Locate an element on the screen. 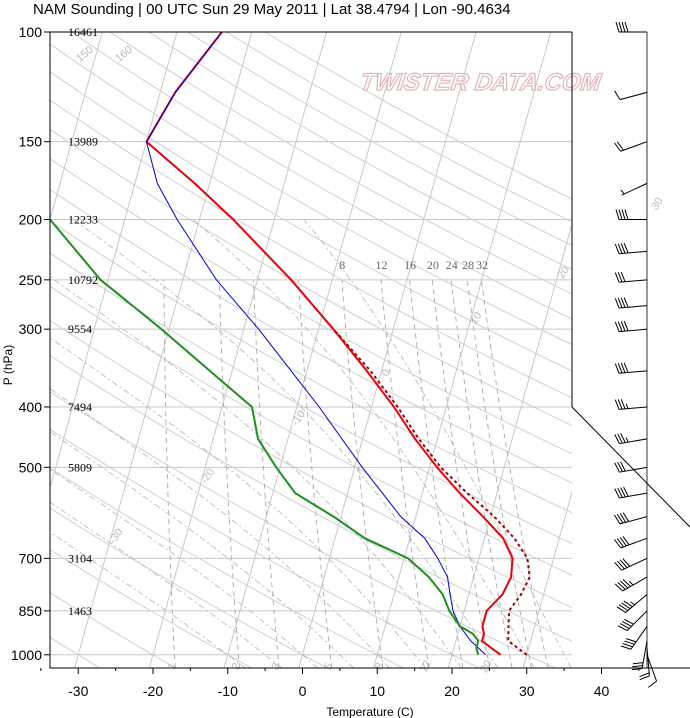 The image size is (690, 718). height-label: 10792 is located at coordinates (83, 280).